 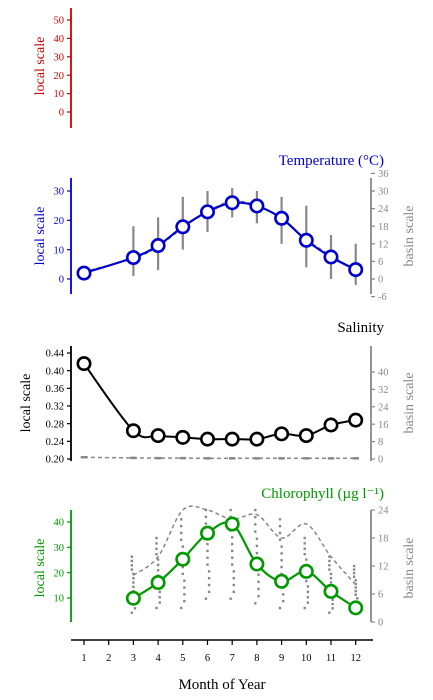 I want to click on temperature-local-line, so click(x=220, y=238).